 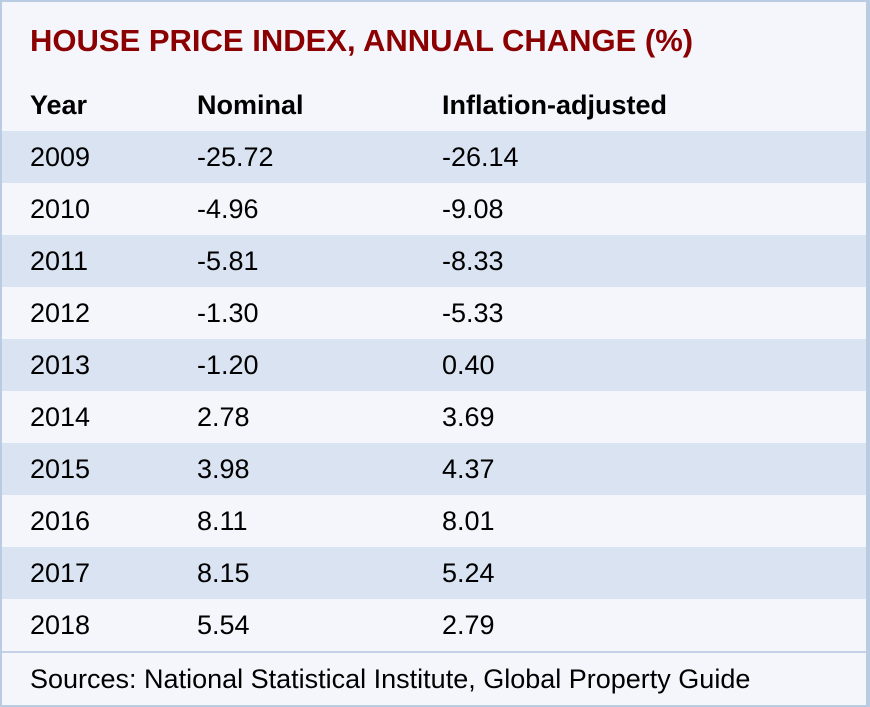 I want to click on year-cell: 2011, so click(x=59, y=260).